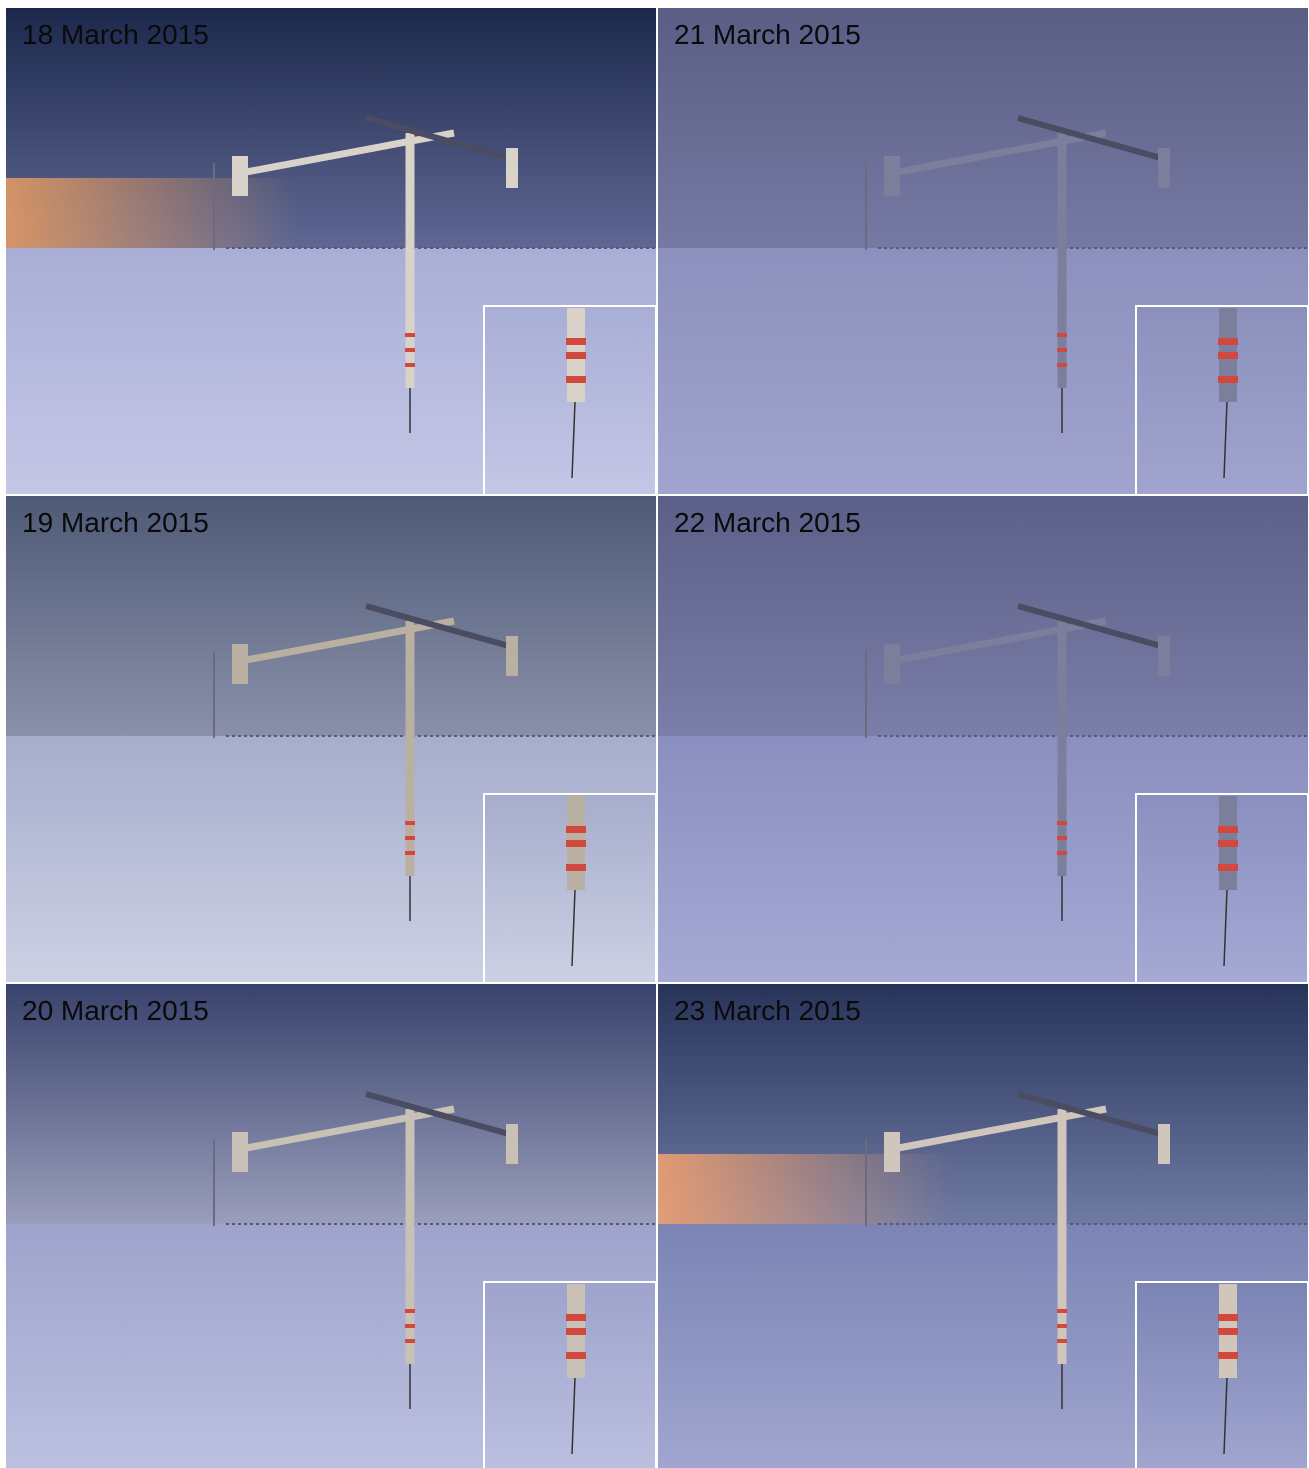 This screenshot has width=1309, height=1468. I want to click on date-label: 21 March 2015, so click(767, 34).